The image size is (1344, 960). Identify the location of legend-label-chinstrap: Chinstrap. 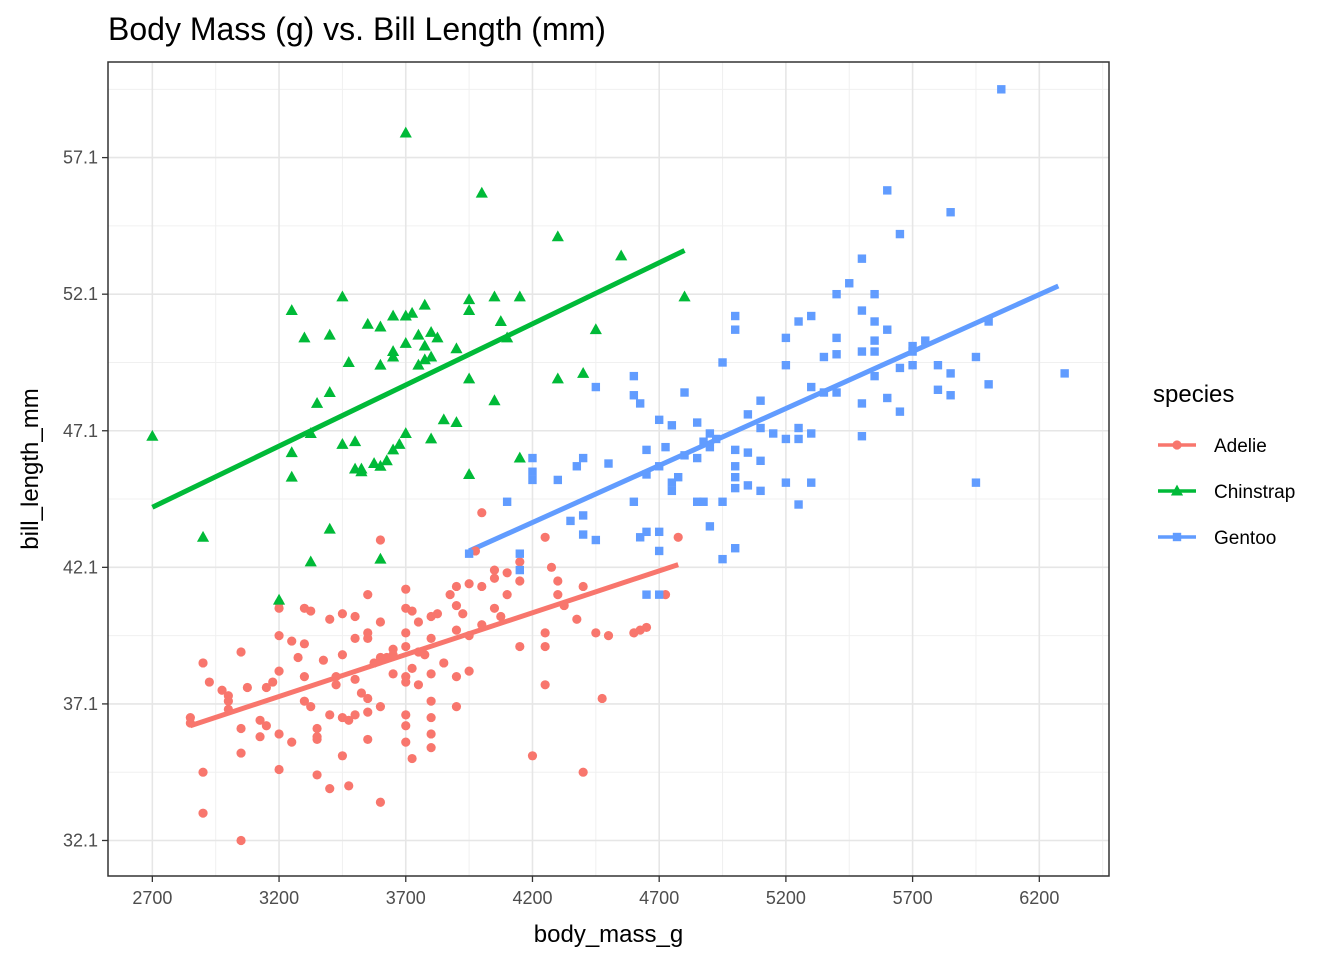
(1254, 492).